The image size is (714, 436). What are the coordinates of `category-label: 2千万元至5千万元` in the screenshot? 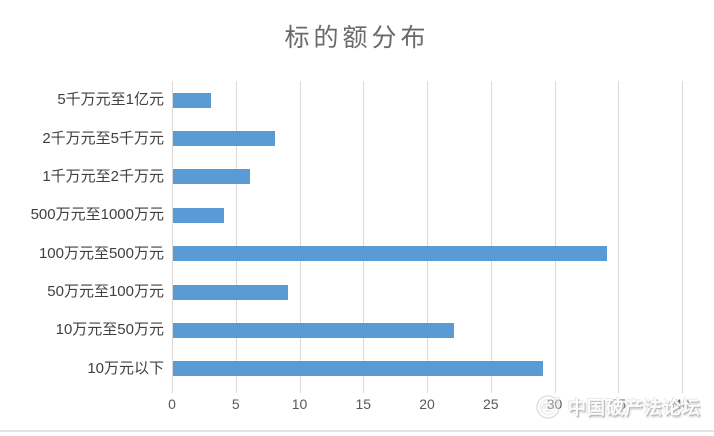 It's located at (103, 138).